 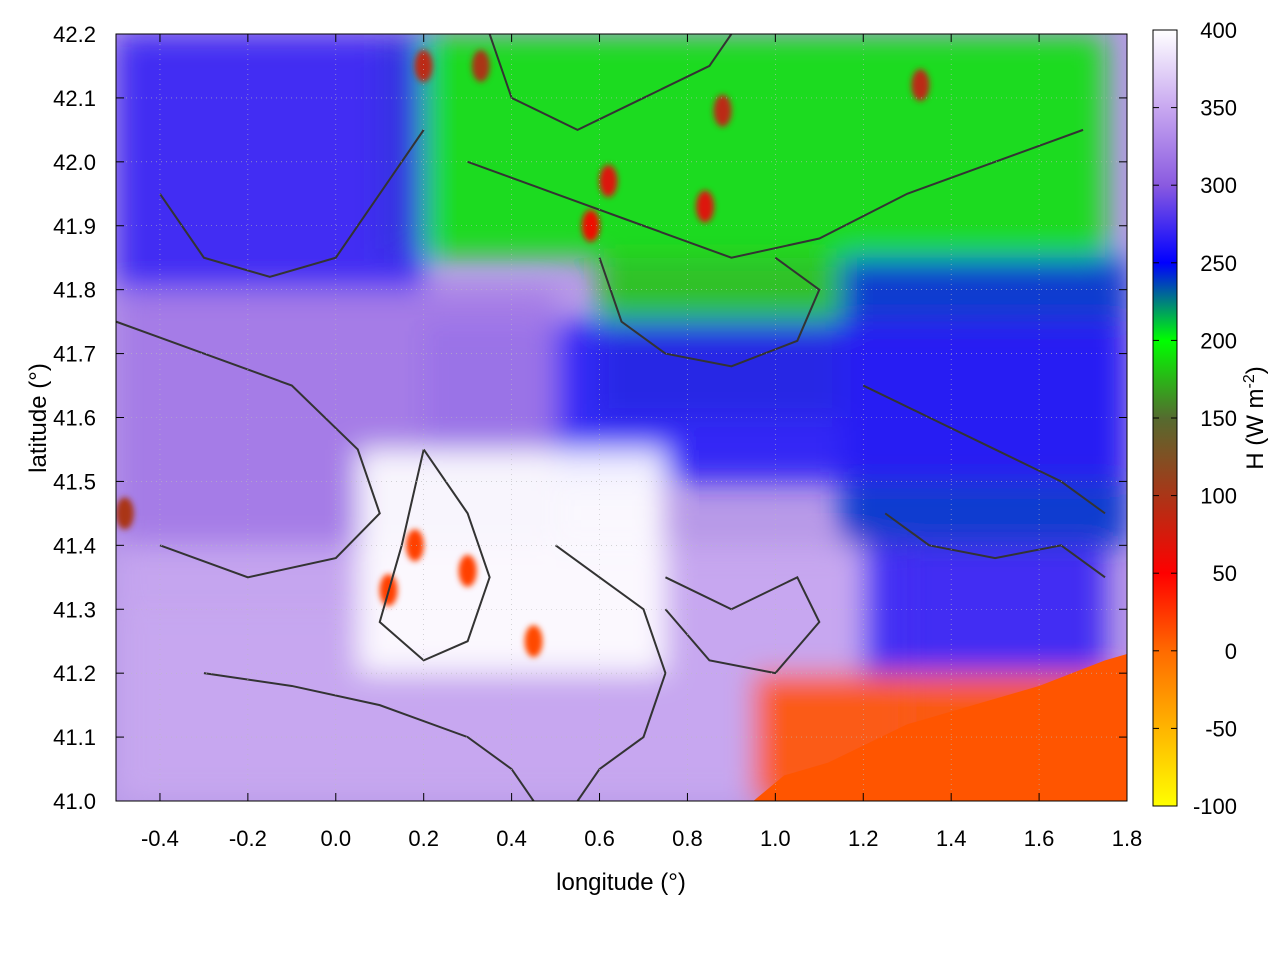 What do you see at coordinates (863, 838) in the screenshot?
I see `x-tick-label: 1.2` at bounding box center [863, 838].